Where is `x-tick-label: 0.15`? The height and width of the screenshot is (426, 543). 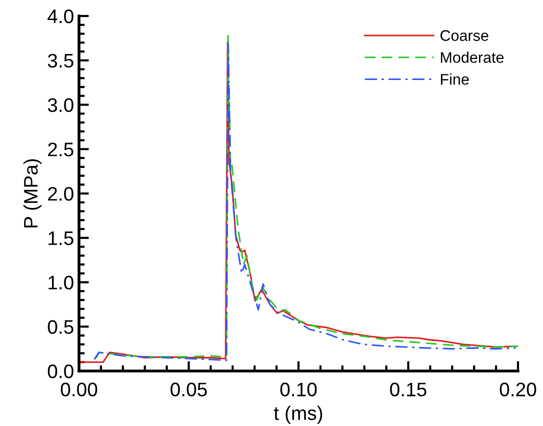 x-tick-label: 0.15 is located at coordinates (408, 389).